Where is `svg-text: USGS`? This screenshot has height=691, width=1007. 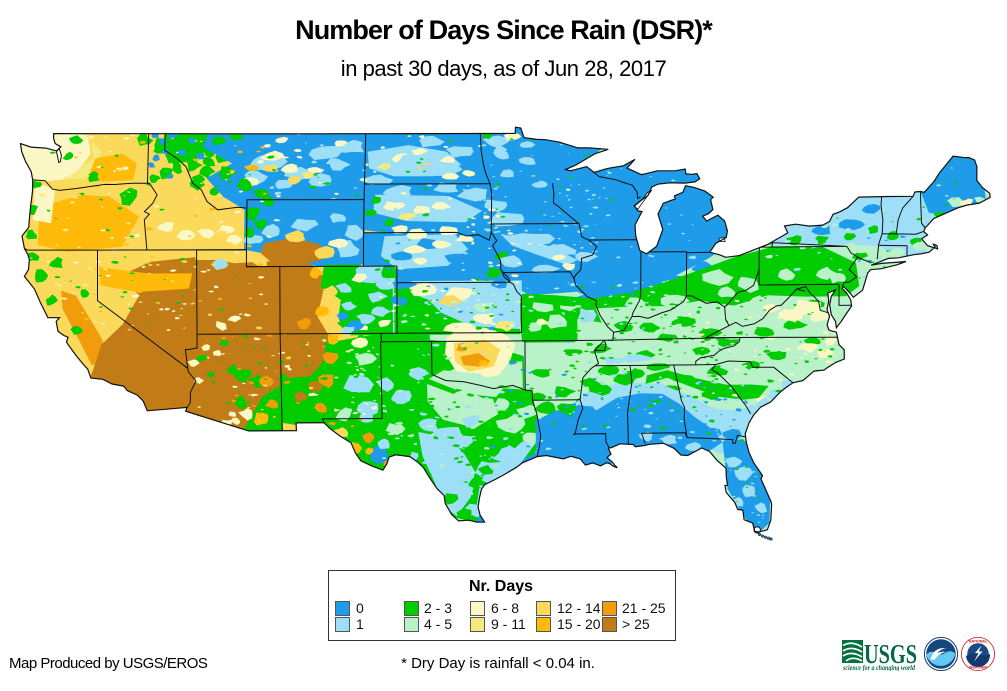
svg-text: USGS is located at coordinates (890, 654).